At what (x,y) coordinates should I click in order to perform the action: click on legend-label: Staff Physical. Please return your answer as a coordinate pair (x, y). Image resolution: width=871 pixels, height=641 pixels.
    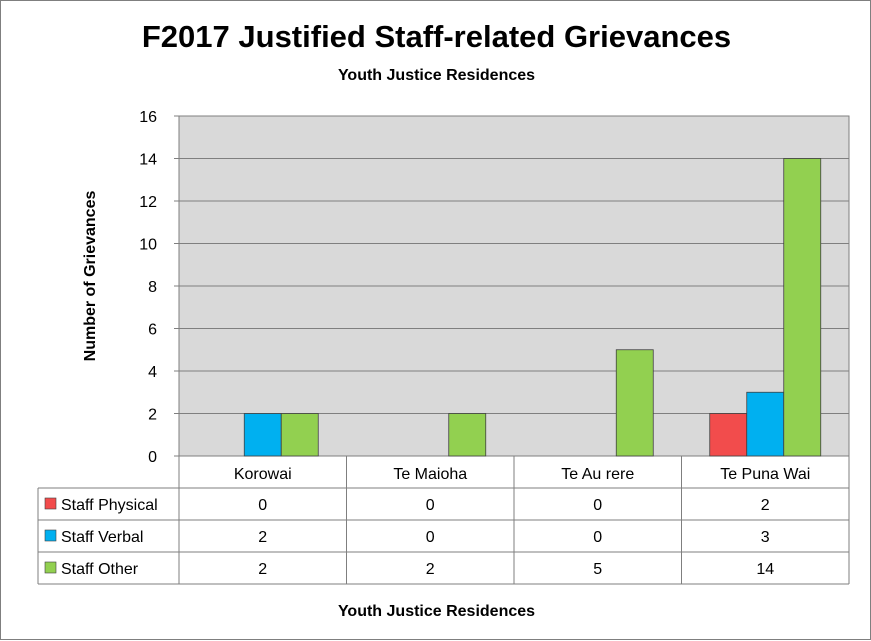
    Looking at the image, I should click on (109, 505).